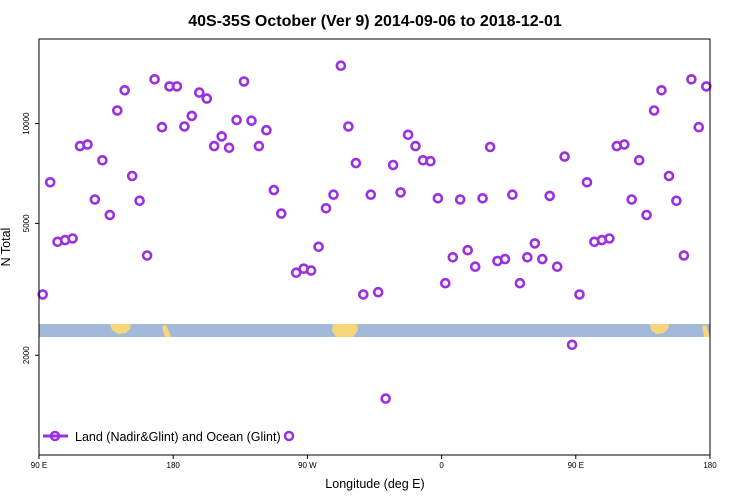  What do you see at coordinates (166, 331) in the screenshot?
I see `land-patch-new-zealand` at bounding box center [166, 331].